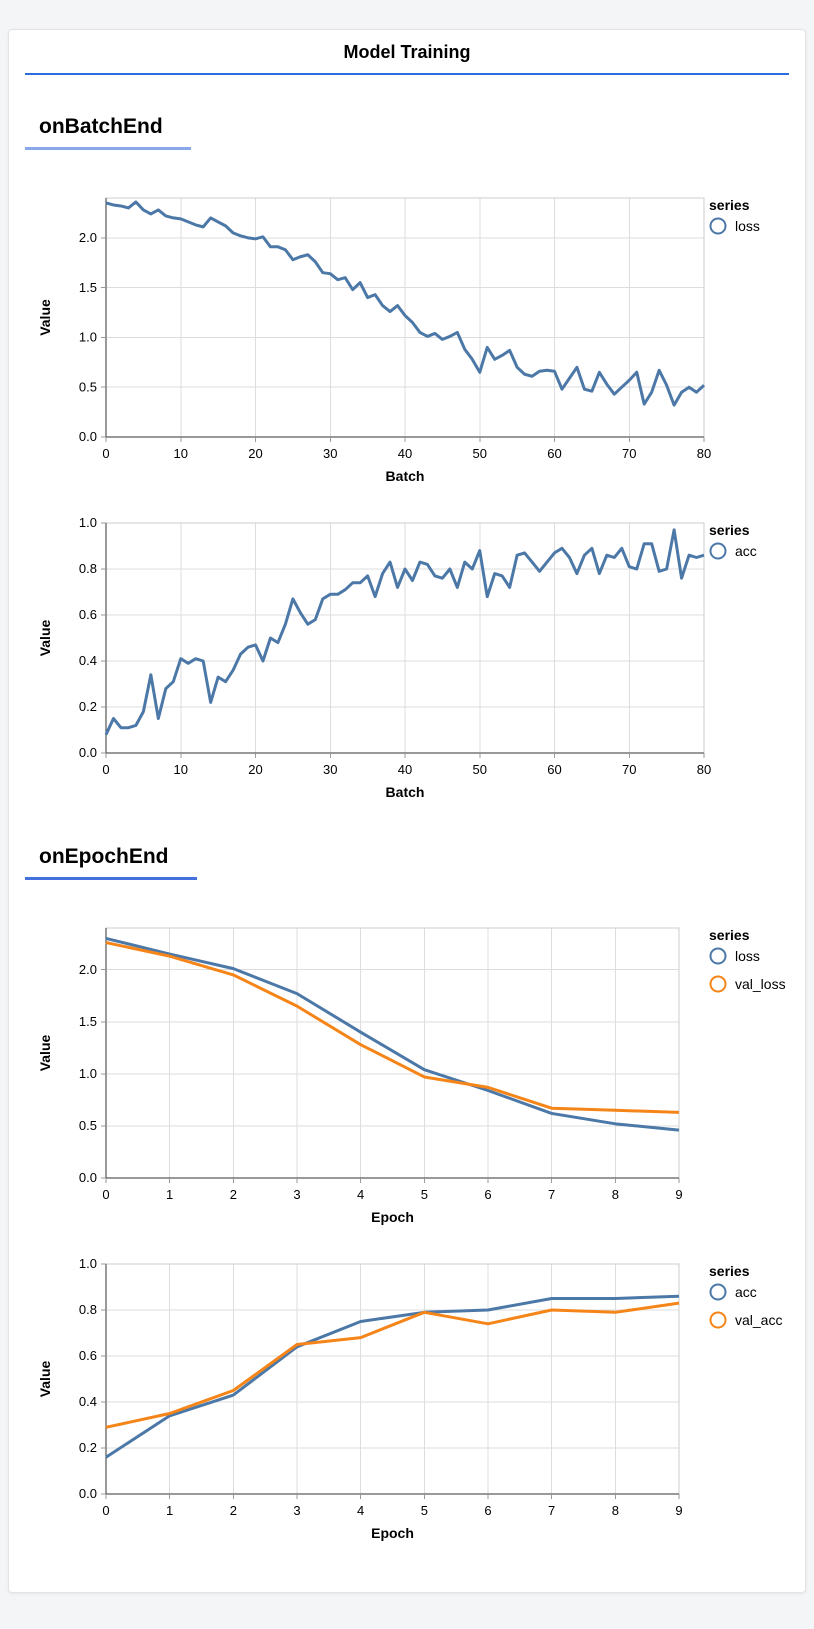 The height and width of the screenshot is (1629, 814). I want to click on batch-acc-acc-line, so click(404, 632).